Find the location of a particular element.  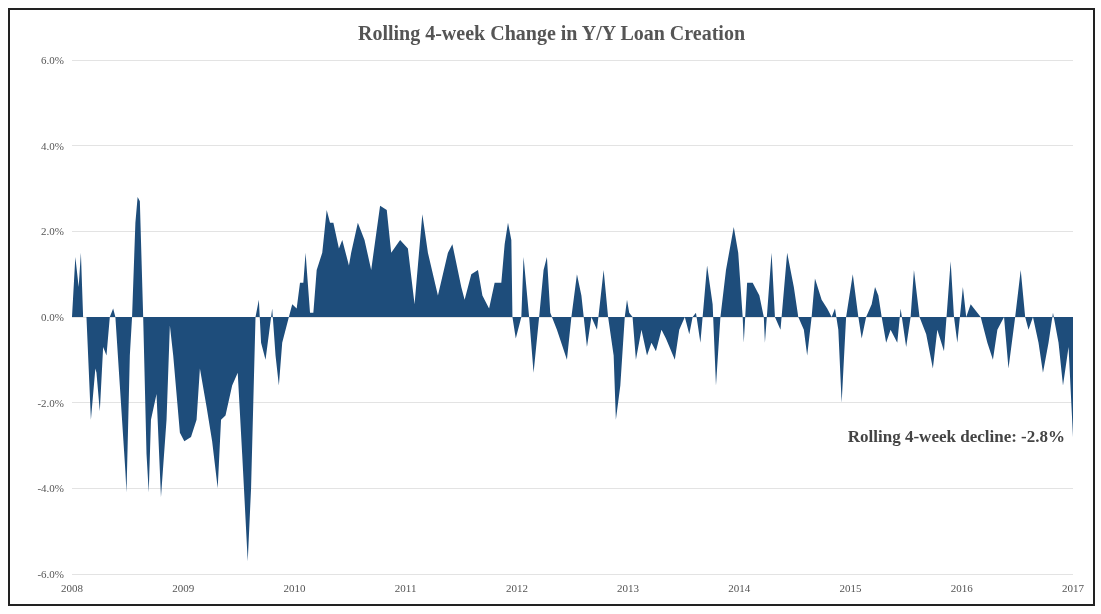

chart-title: Rolling 4-week Change in Y/Y Loan Creation is located at coordinates (551, 33).